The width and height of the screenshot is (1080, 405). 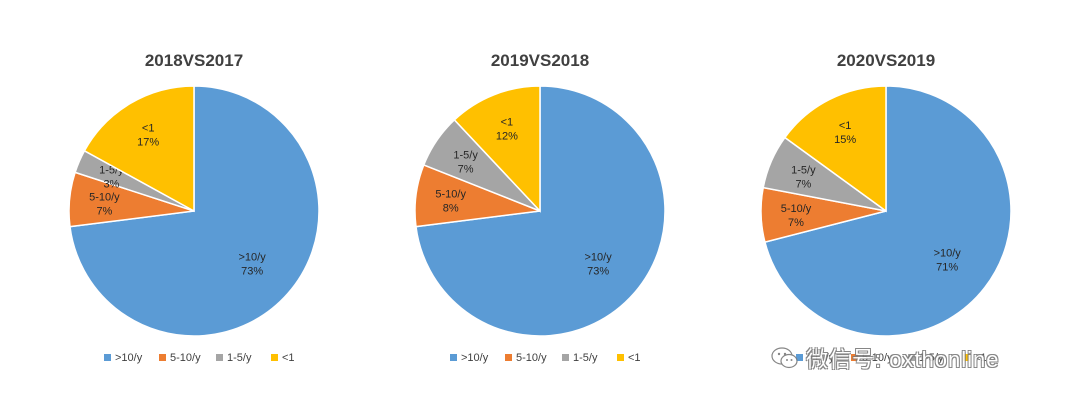 I want to click on chart-title: 2020VS2019, so click(x=886, y=60).